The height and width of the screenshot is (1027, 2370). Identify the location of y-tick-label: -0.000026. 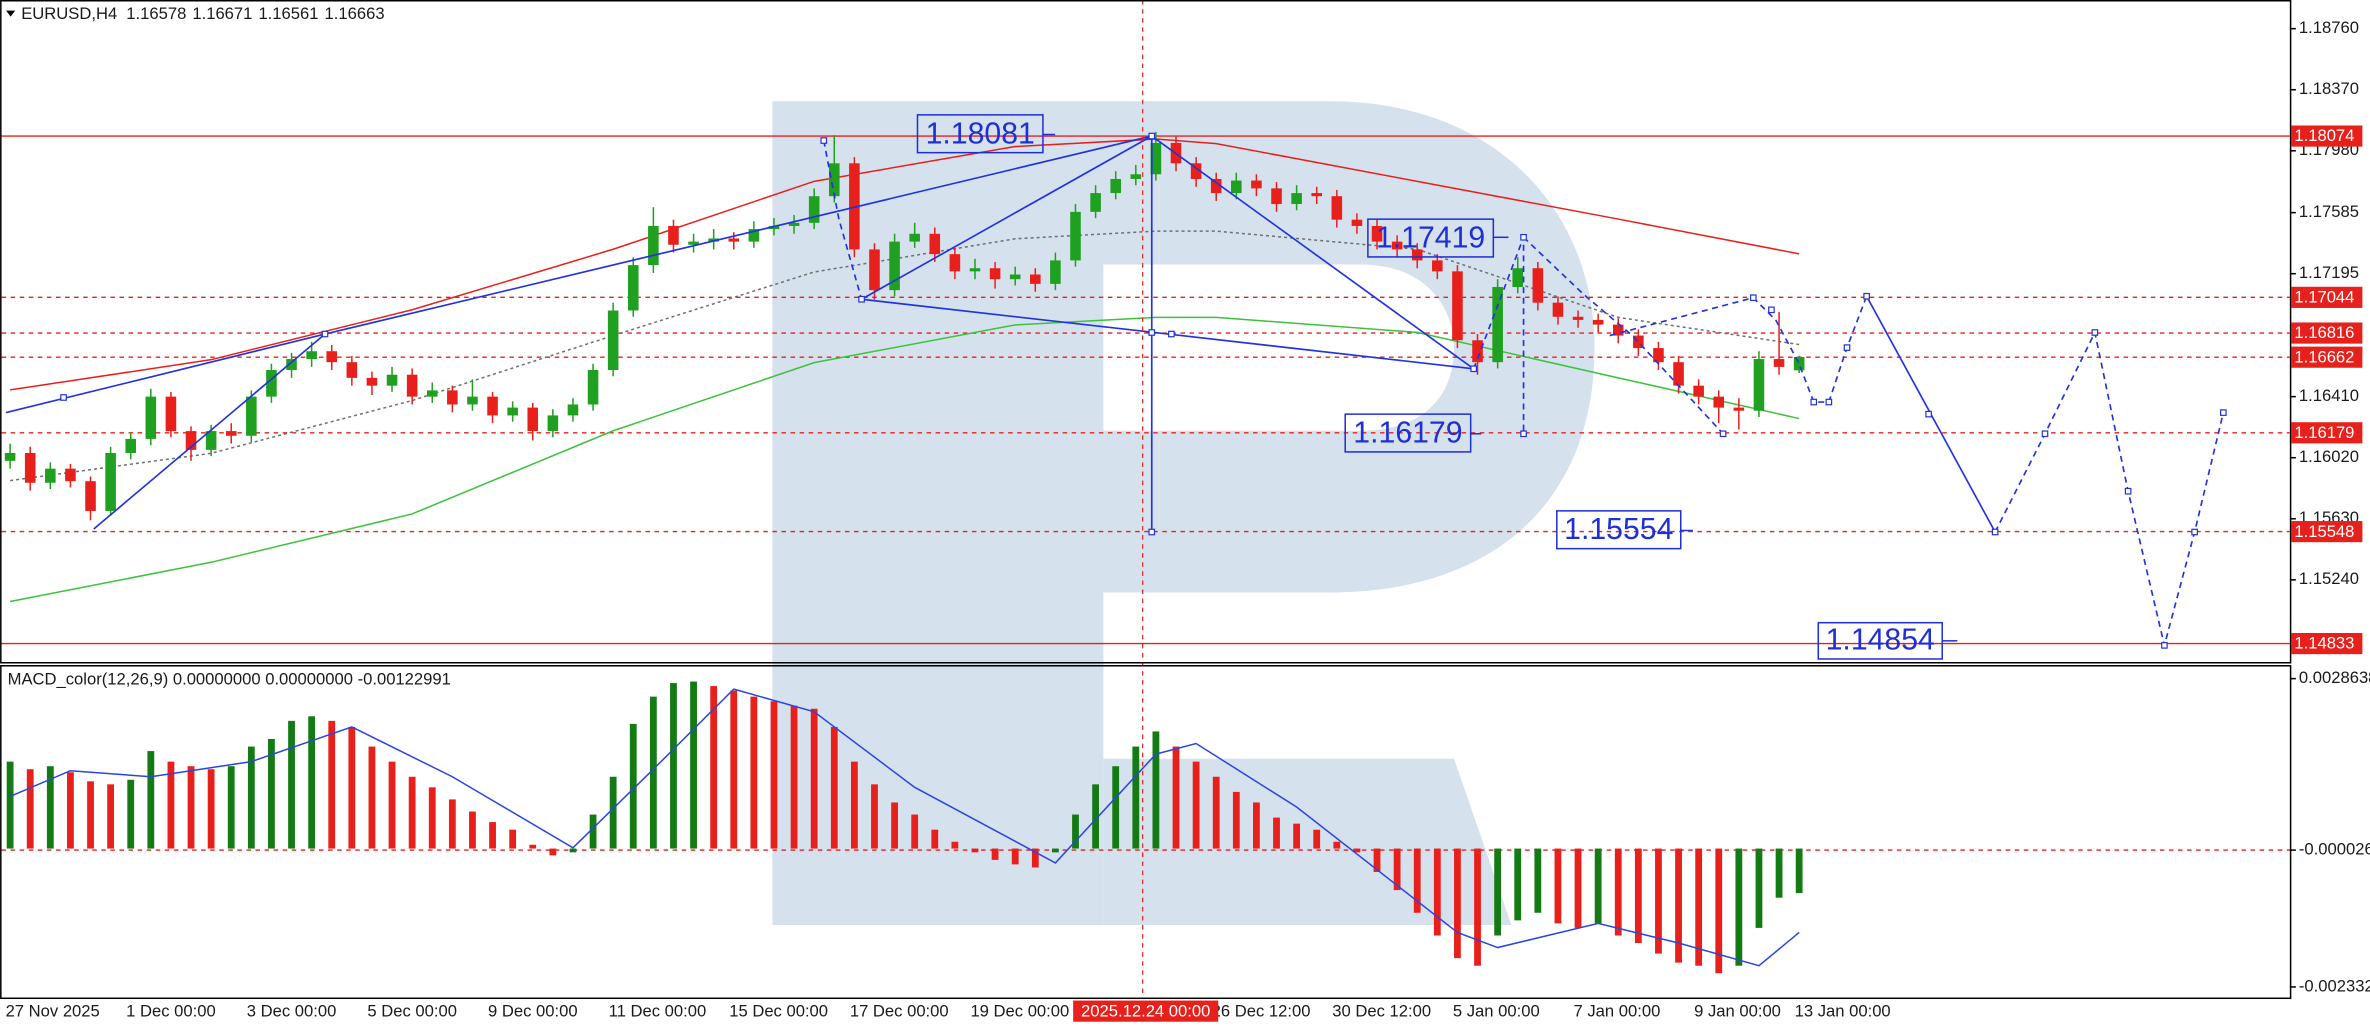
(2334, 848).